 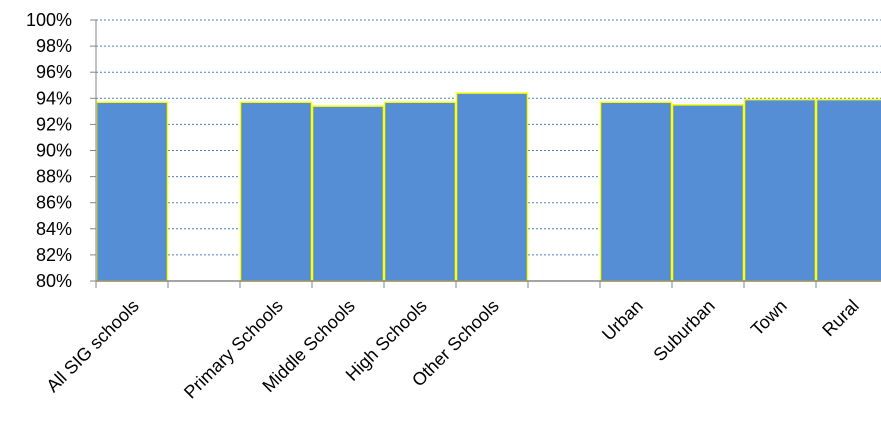 I want to click on y-tick-labels: 80% 82% 84% 86% 88% 90% 92% 94% 96% 98% 100%, so click(x=49, y=150).